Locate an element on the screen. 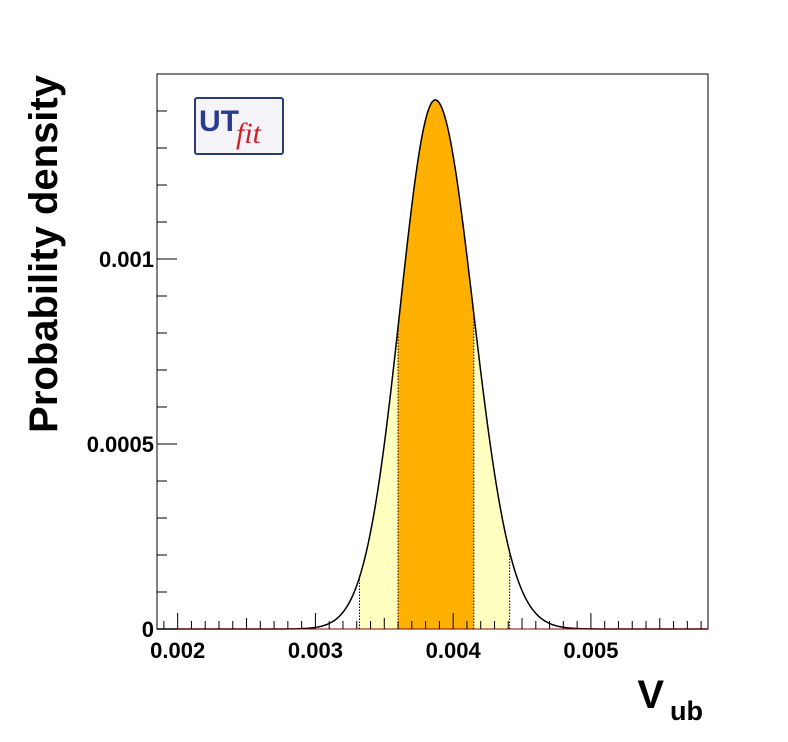 This screenshot has height=742, width=788. x-tick-label: 0.003 is located at coordinates (315, 650).